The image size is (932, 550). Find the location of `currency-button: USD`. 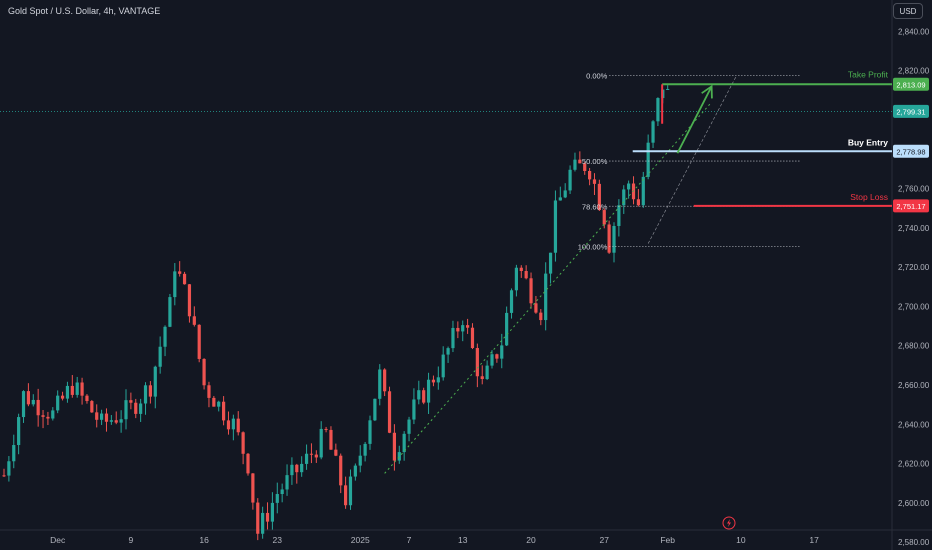

currency-button: USD is located at coordinates (908, 11).